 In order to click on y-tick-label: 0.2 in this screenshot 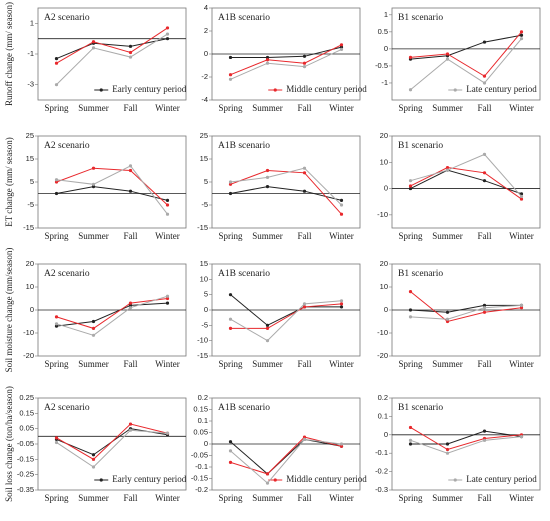, I will do `click(383, 397)`.